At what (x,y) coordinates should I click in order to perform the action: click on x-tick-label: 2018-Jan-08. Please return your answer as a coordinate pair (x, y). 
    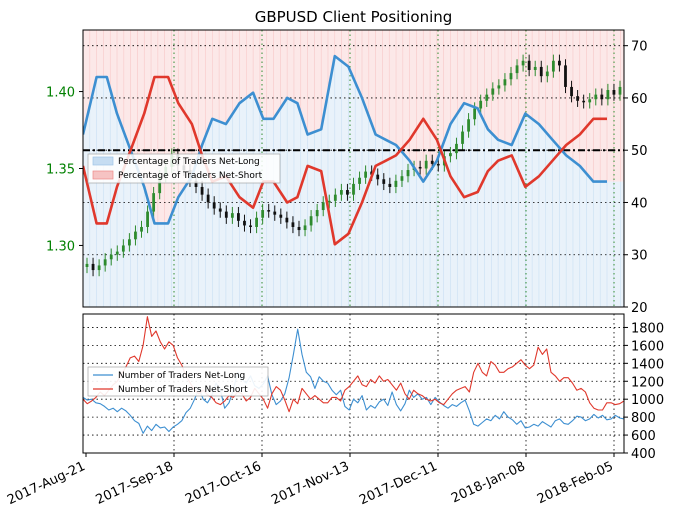
    Looking at the image, I should click on (488, 482).